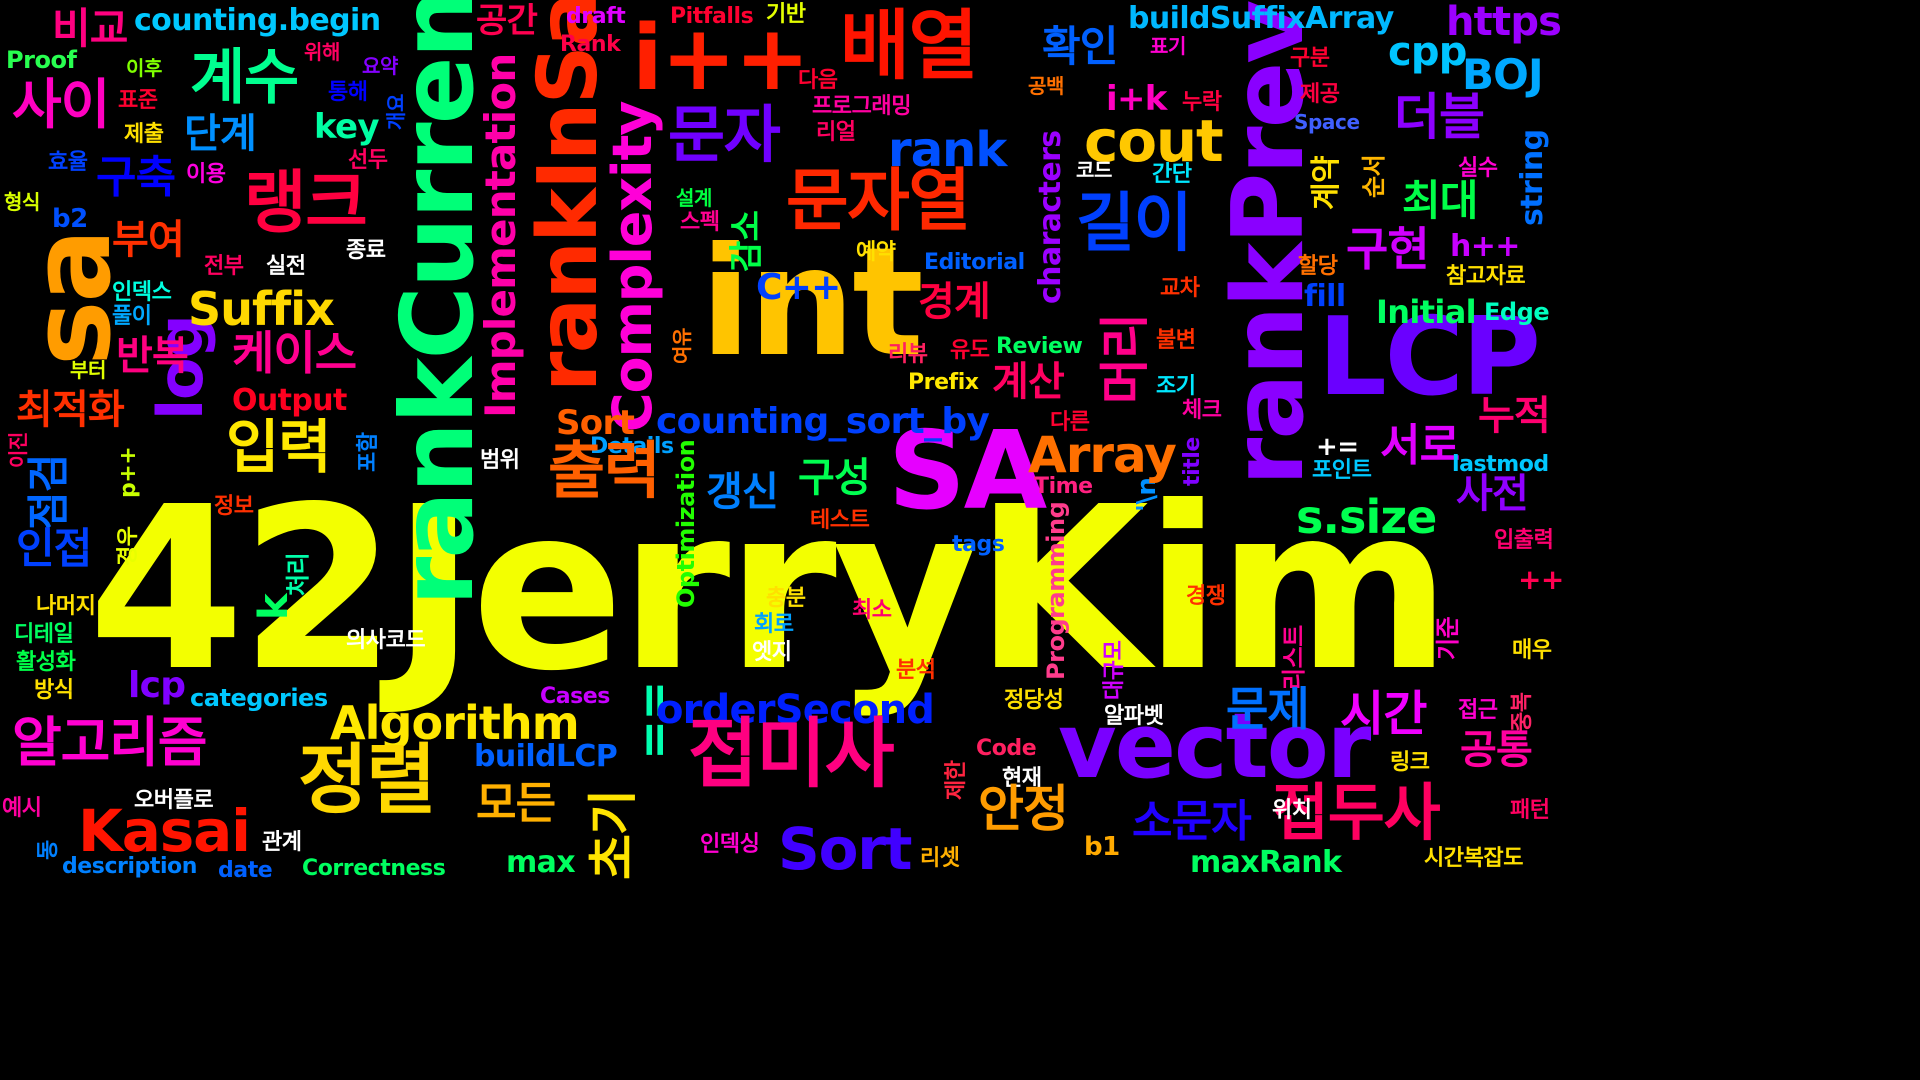 The image size is (1920, 1080). What do you see at coordinates (786, 14) in the screenshot?
I see `word-gibon: 기반` at bounding box center [786, 14].